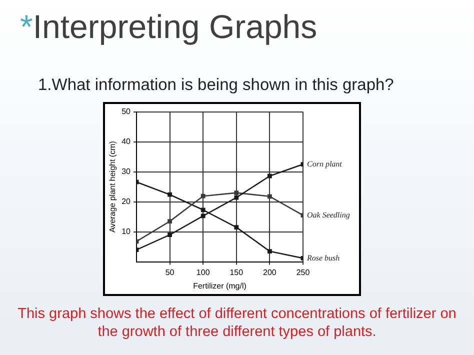  What do you see at coordinates (169, 27) in the screenshot?
I see `chart-title: *Interpreting Graphs` at bounding box center [169, 27].